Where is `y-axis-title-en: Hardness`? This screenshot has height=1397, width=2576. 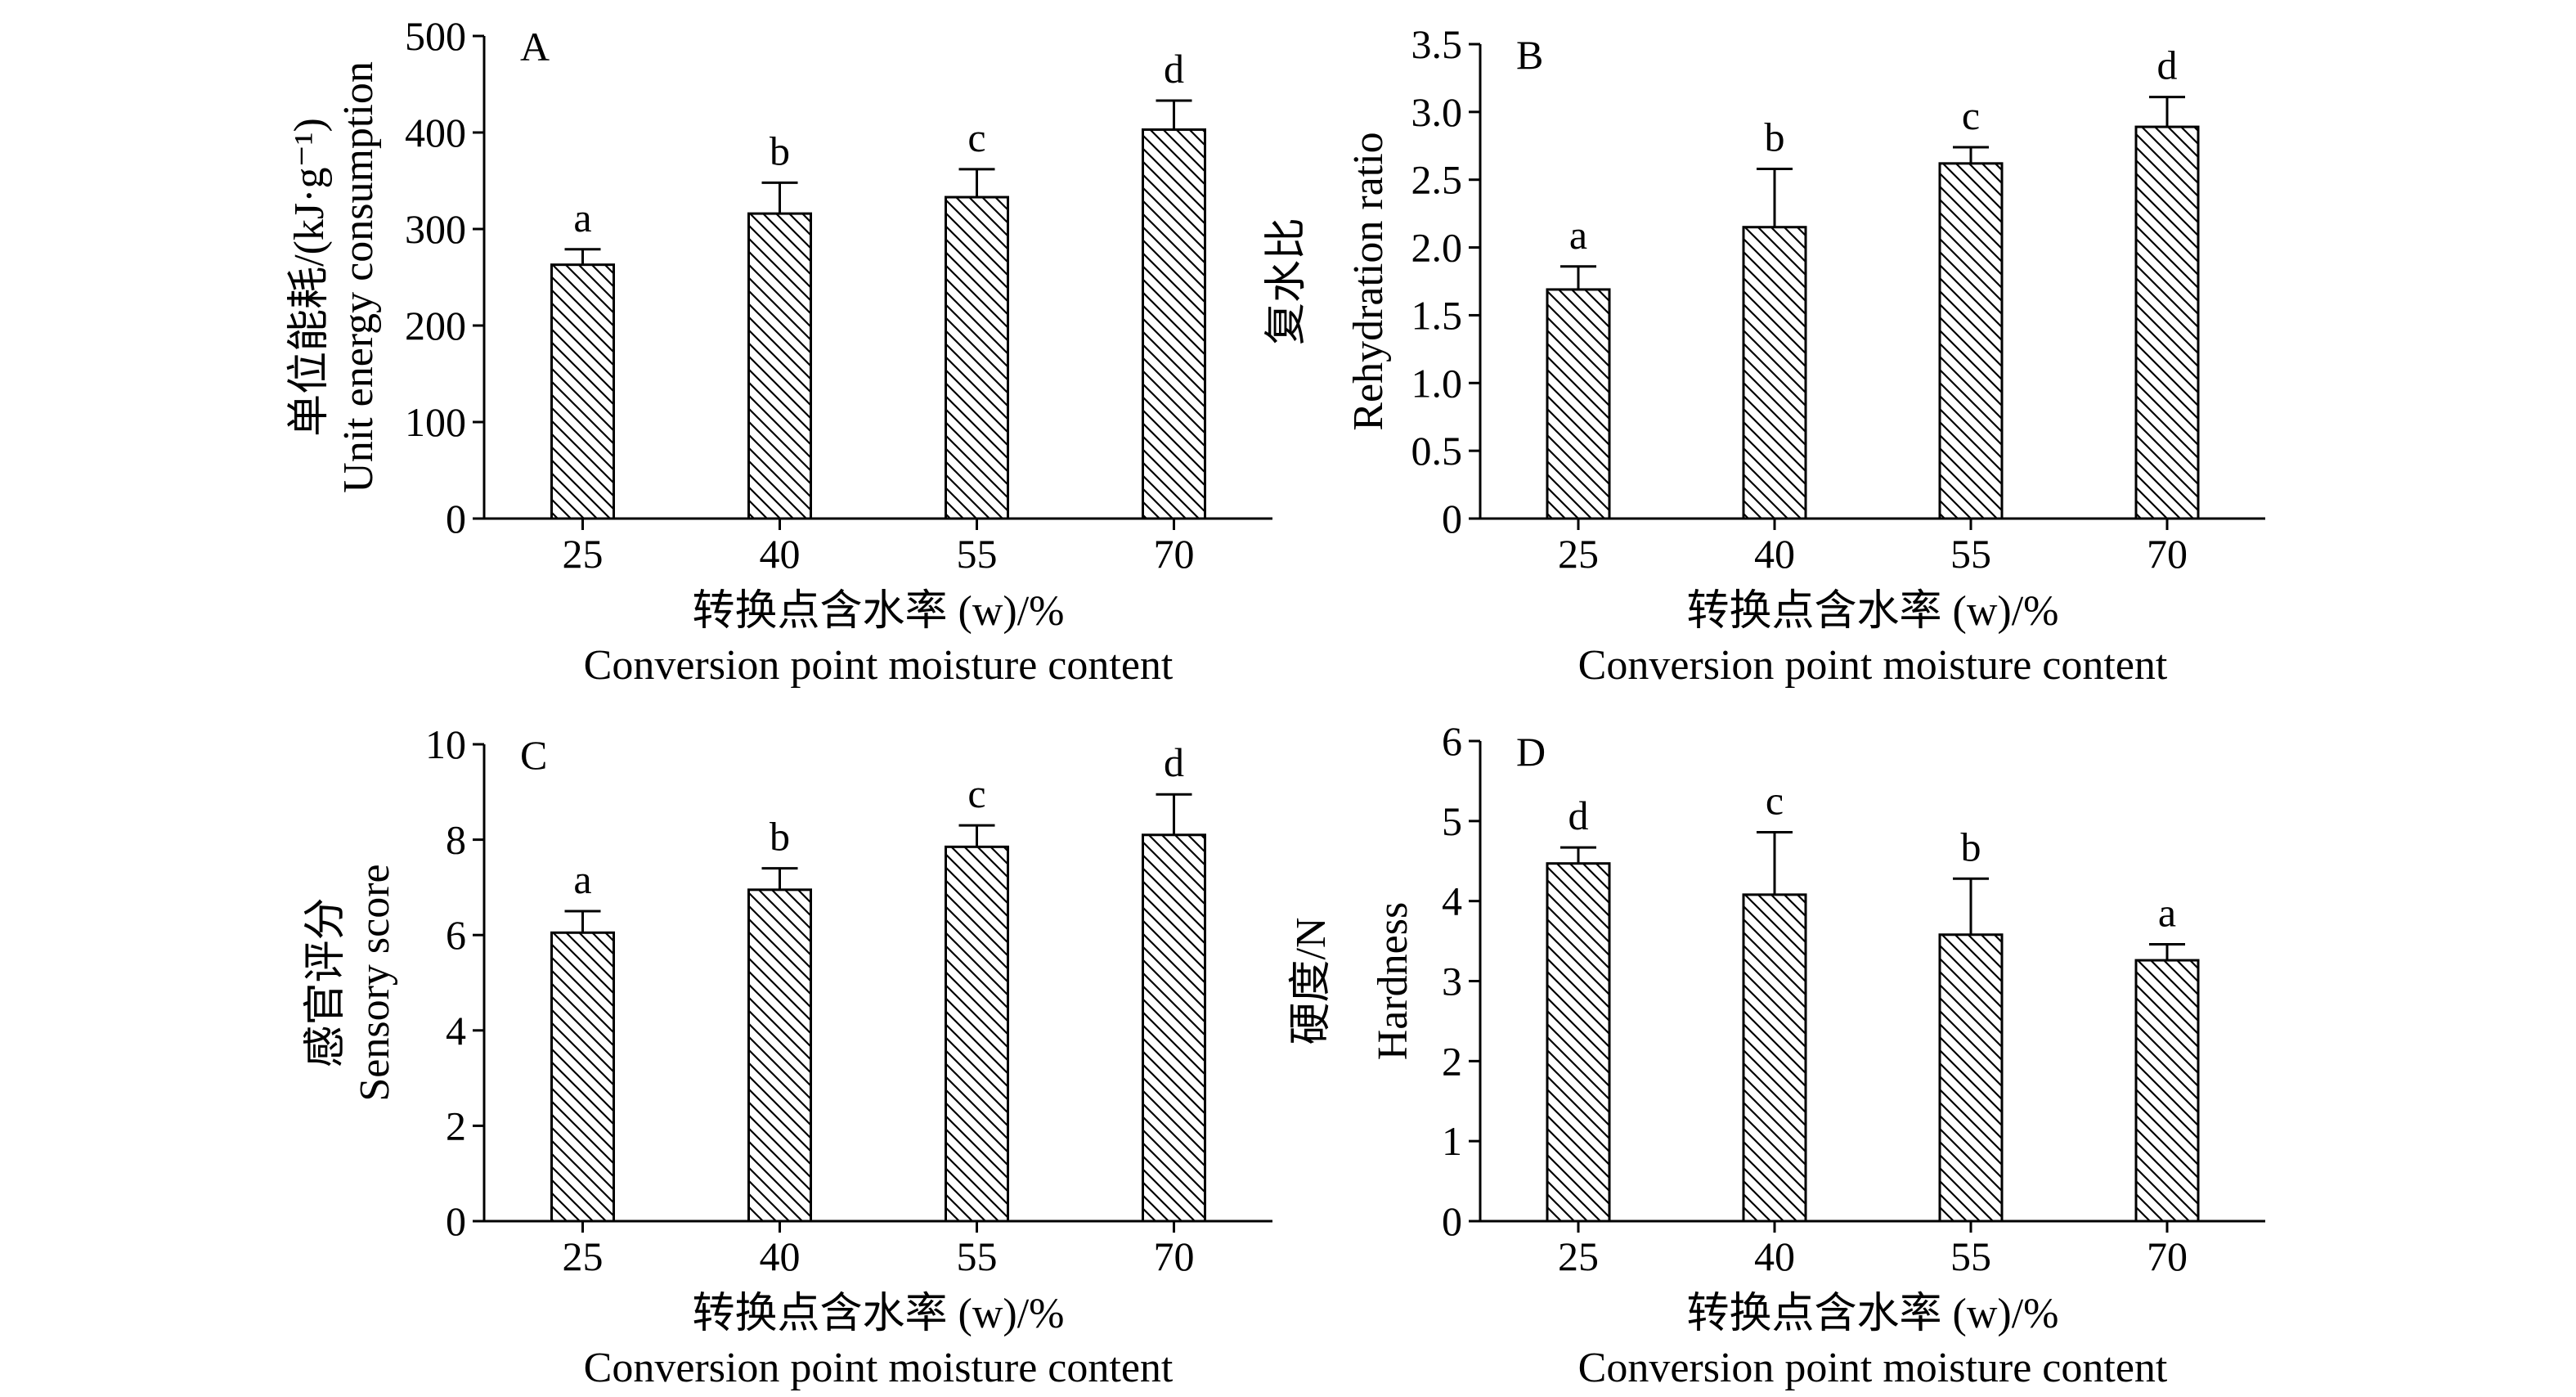 y-axis-title-en: Hardness is located at coordinates (1393, 981).